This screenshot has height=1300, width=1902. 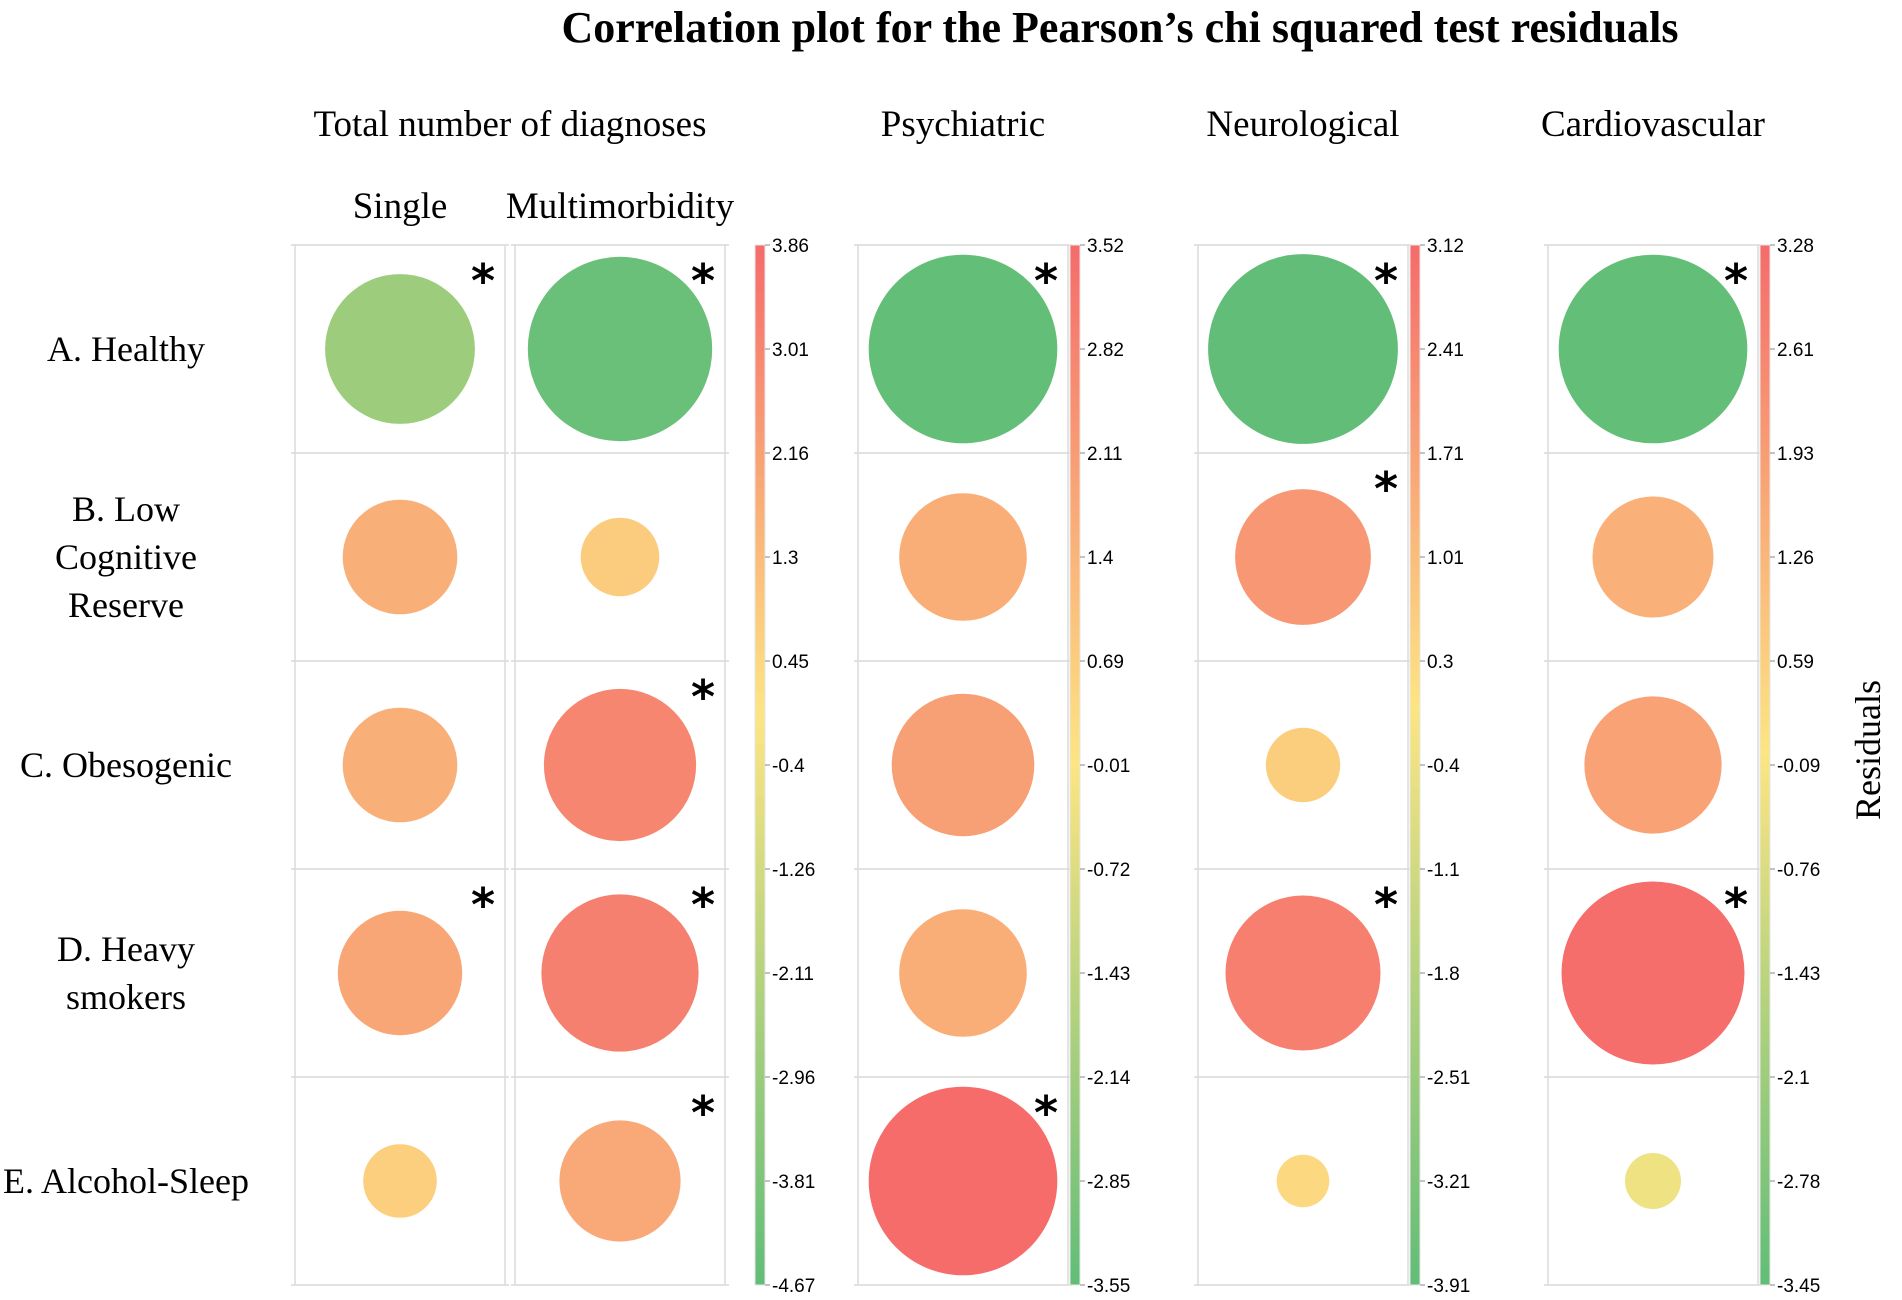 I want to click on group-label: Psychiatric, so click(x=963, y=124).